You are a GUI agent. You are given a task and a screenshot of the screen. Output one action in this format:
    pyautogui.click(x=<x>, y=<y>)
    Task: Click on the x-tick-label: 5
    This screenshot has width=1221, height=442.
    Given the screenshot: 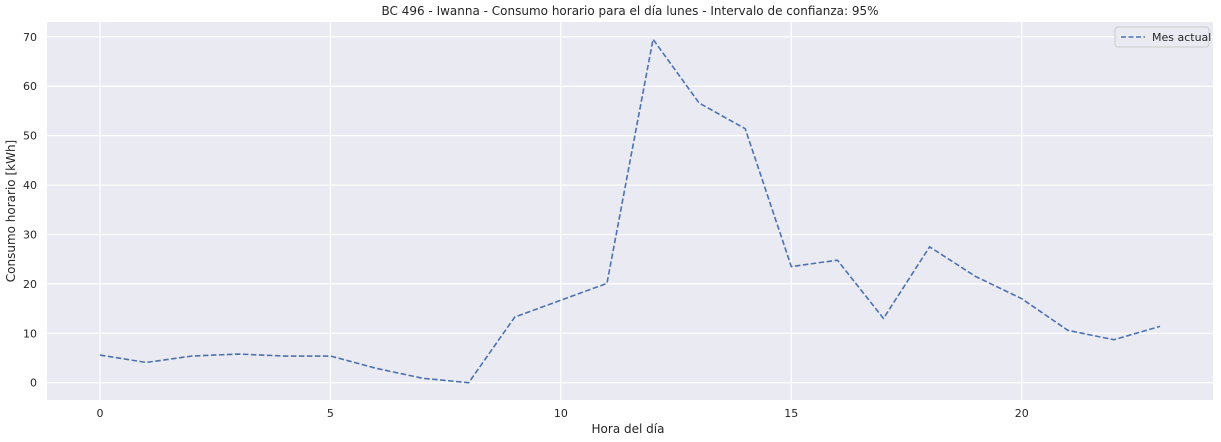 What is the action you would take?
    pyautogui.click(x=330, y=413)
    